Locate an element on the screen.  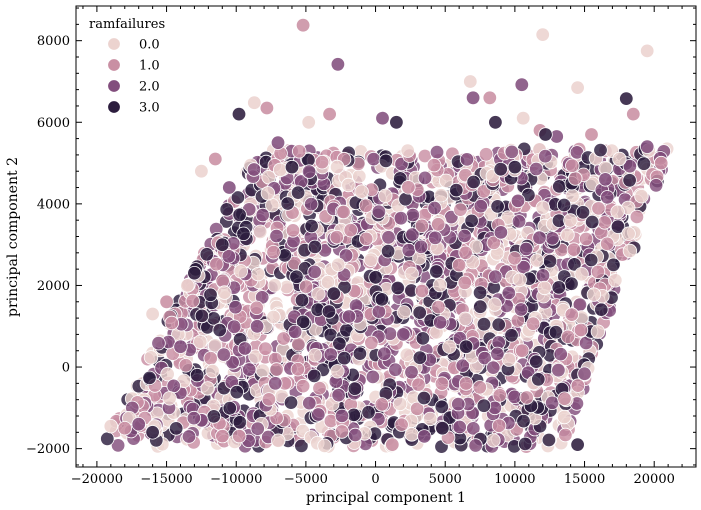
x-tick-label: −5000 is located at coordinates (306, 479).